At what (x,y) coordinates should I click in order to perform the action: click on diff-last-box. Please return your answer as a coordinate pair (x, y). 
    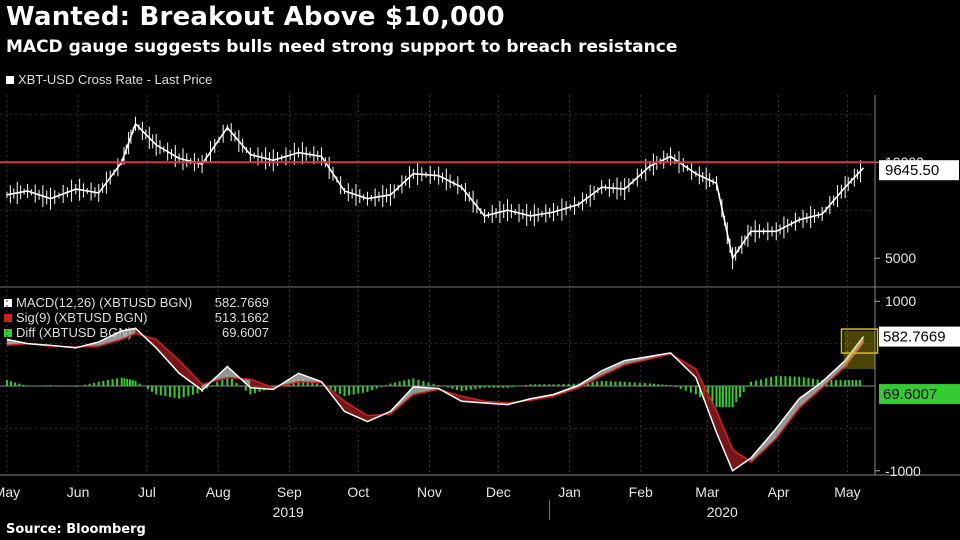
    Looking at the image, I should click on (919, 394).